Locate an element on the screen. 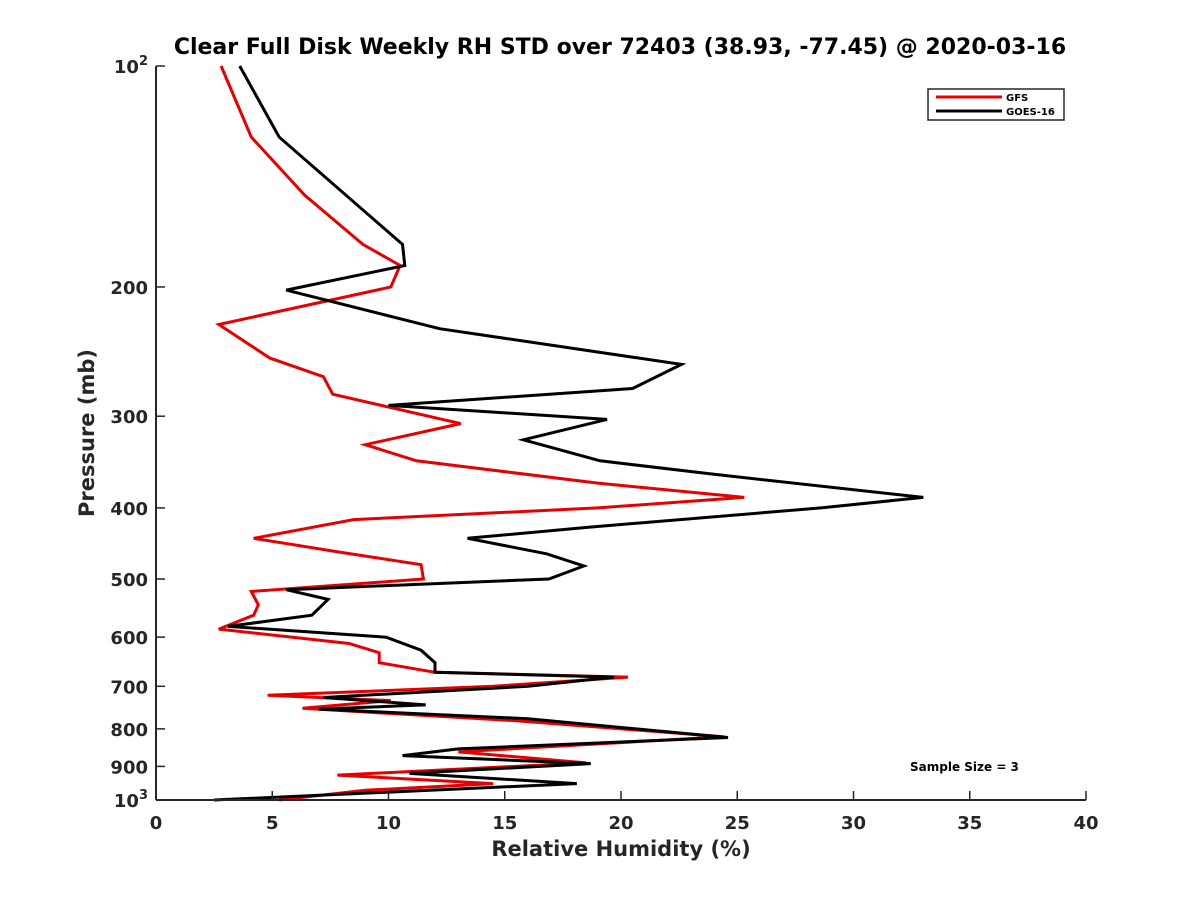 The image size is (1200, 905). legend-box is located at coordinates (996, 104).